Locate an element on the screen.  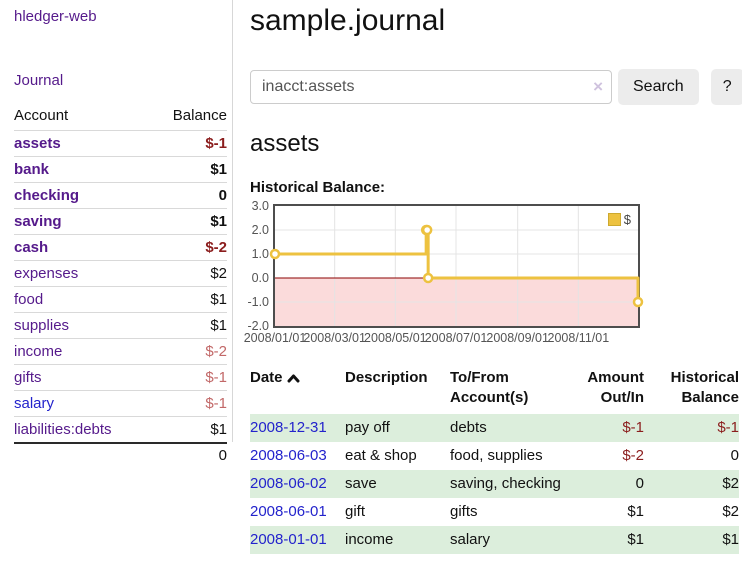
transaction-date-link: 2008-06-02 is located at coordinates (288, 483).